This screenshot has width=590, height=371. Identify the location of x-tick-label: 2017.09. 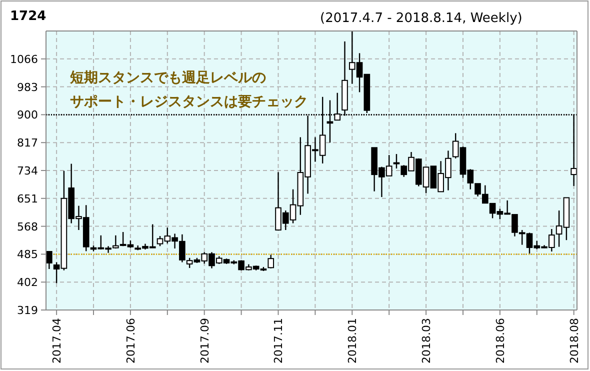
(205, 341).